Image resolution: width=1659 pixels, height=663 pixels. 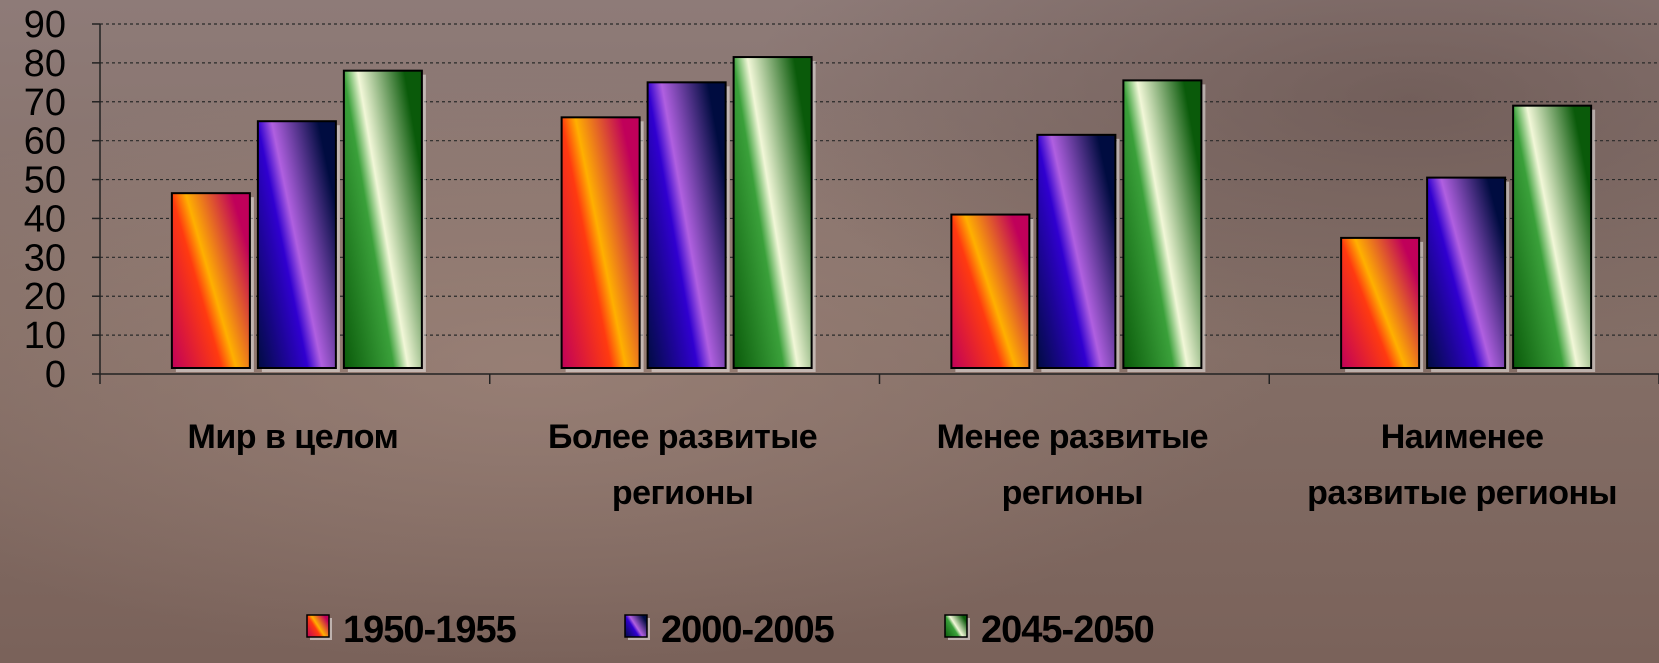 I want to click on x-category-label: Мир в целом, so click(x=293, y=437).